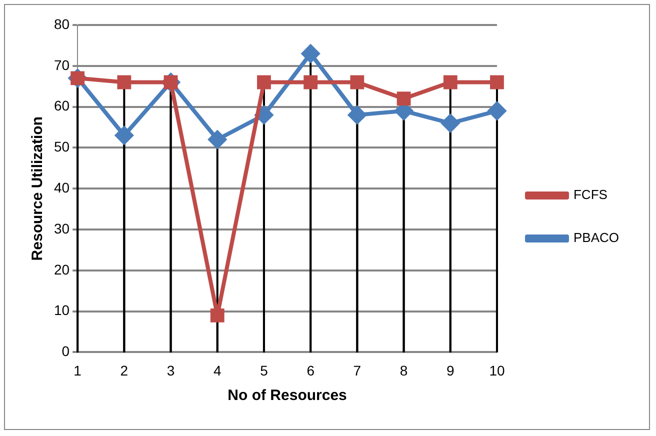  I want to click on y-tick-label: 60, so click(62, 106).